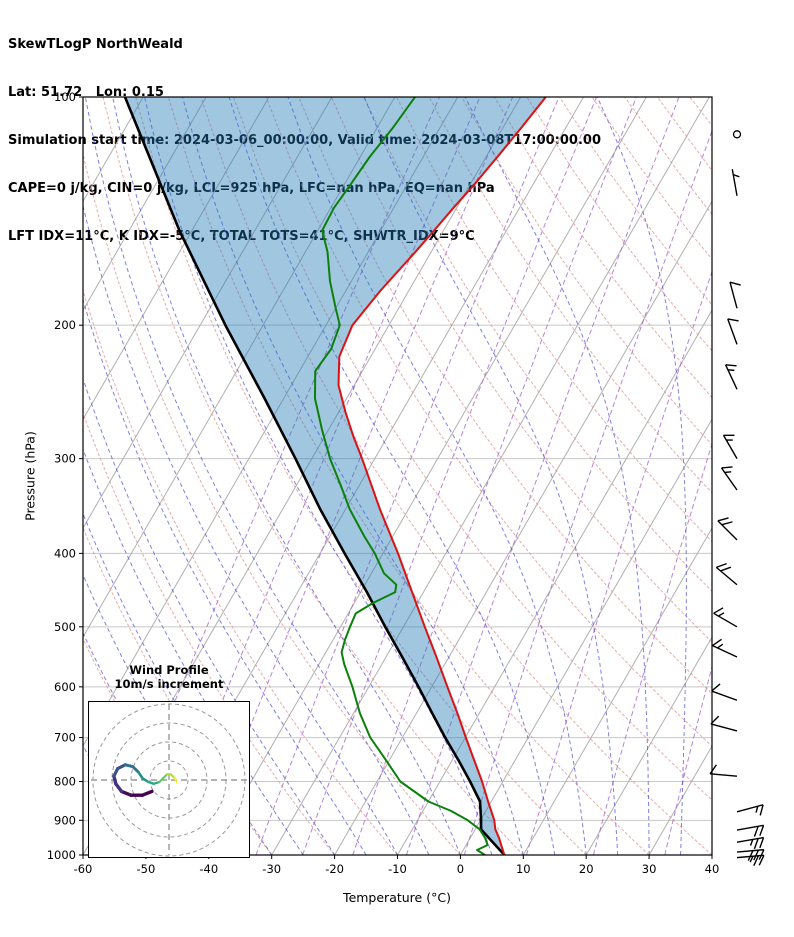  Describe the element at coordinates (65, 476) in the screenshot. I see `pressure-axis: 100 200 300 400 500 600 700 800 900 1000` at that location.